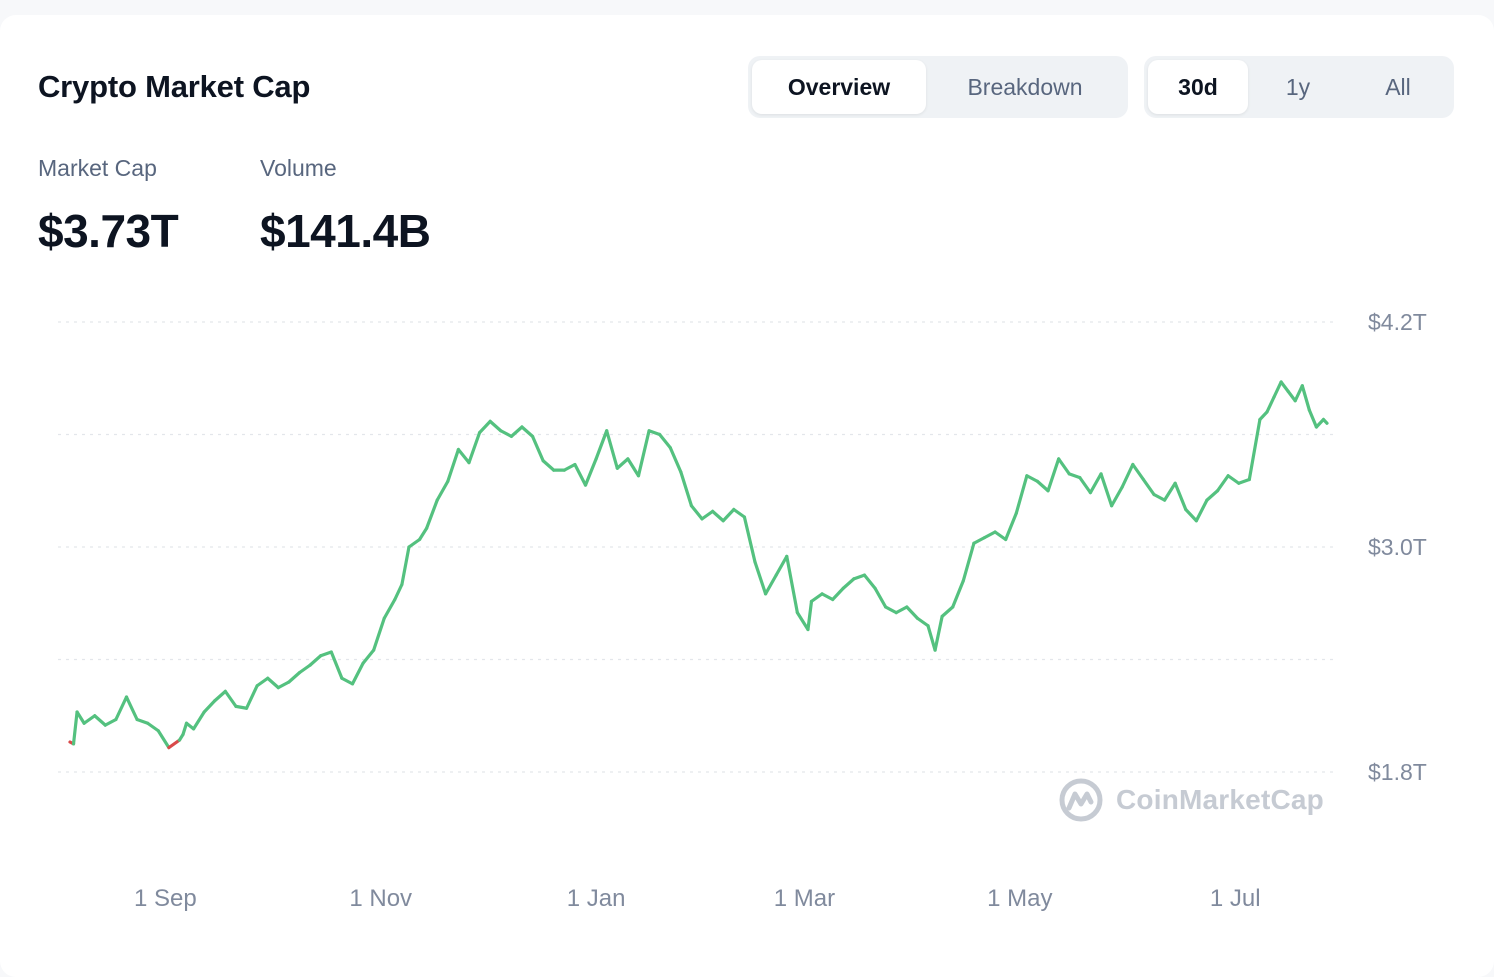 The image size is (1494, 977). I want to click on y-tick-label: $1.8T, so click(1397, 772).